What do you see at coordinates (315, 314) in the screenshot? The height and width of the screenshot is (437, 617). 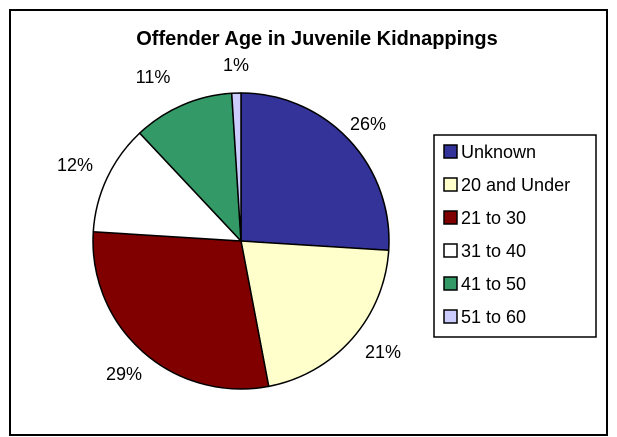 I see `pie-slice-20-and-under` at bounding box center [315, 314].